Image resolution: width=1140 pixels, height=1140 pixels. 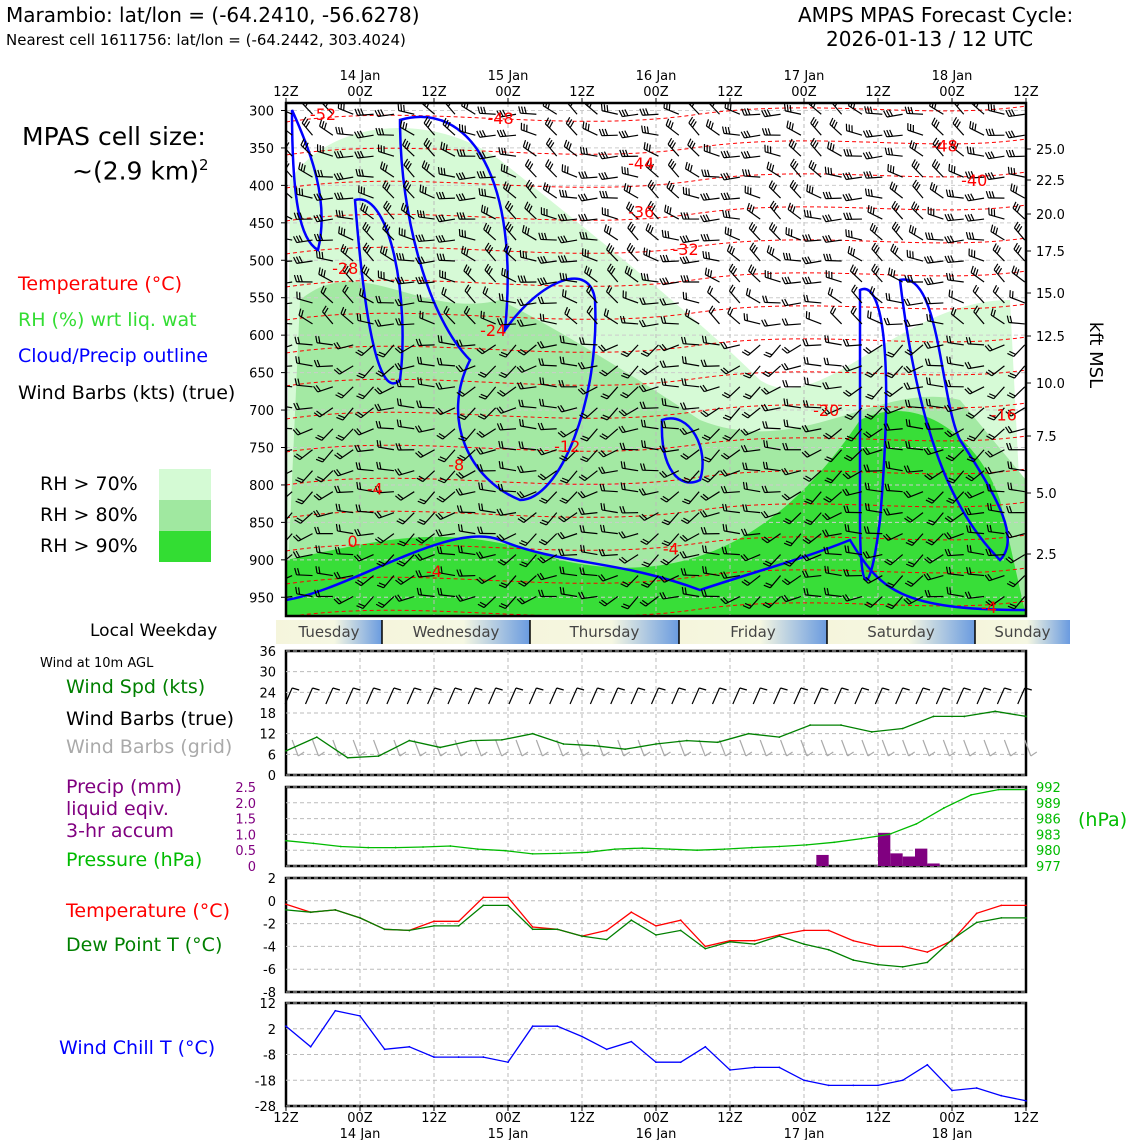 What do you see at coordinates (656, 213) in the screenshot?
I see `temperature-contour` at bounding box center [656, 213].